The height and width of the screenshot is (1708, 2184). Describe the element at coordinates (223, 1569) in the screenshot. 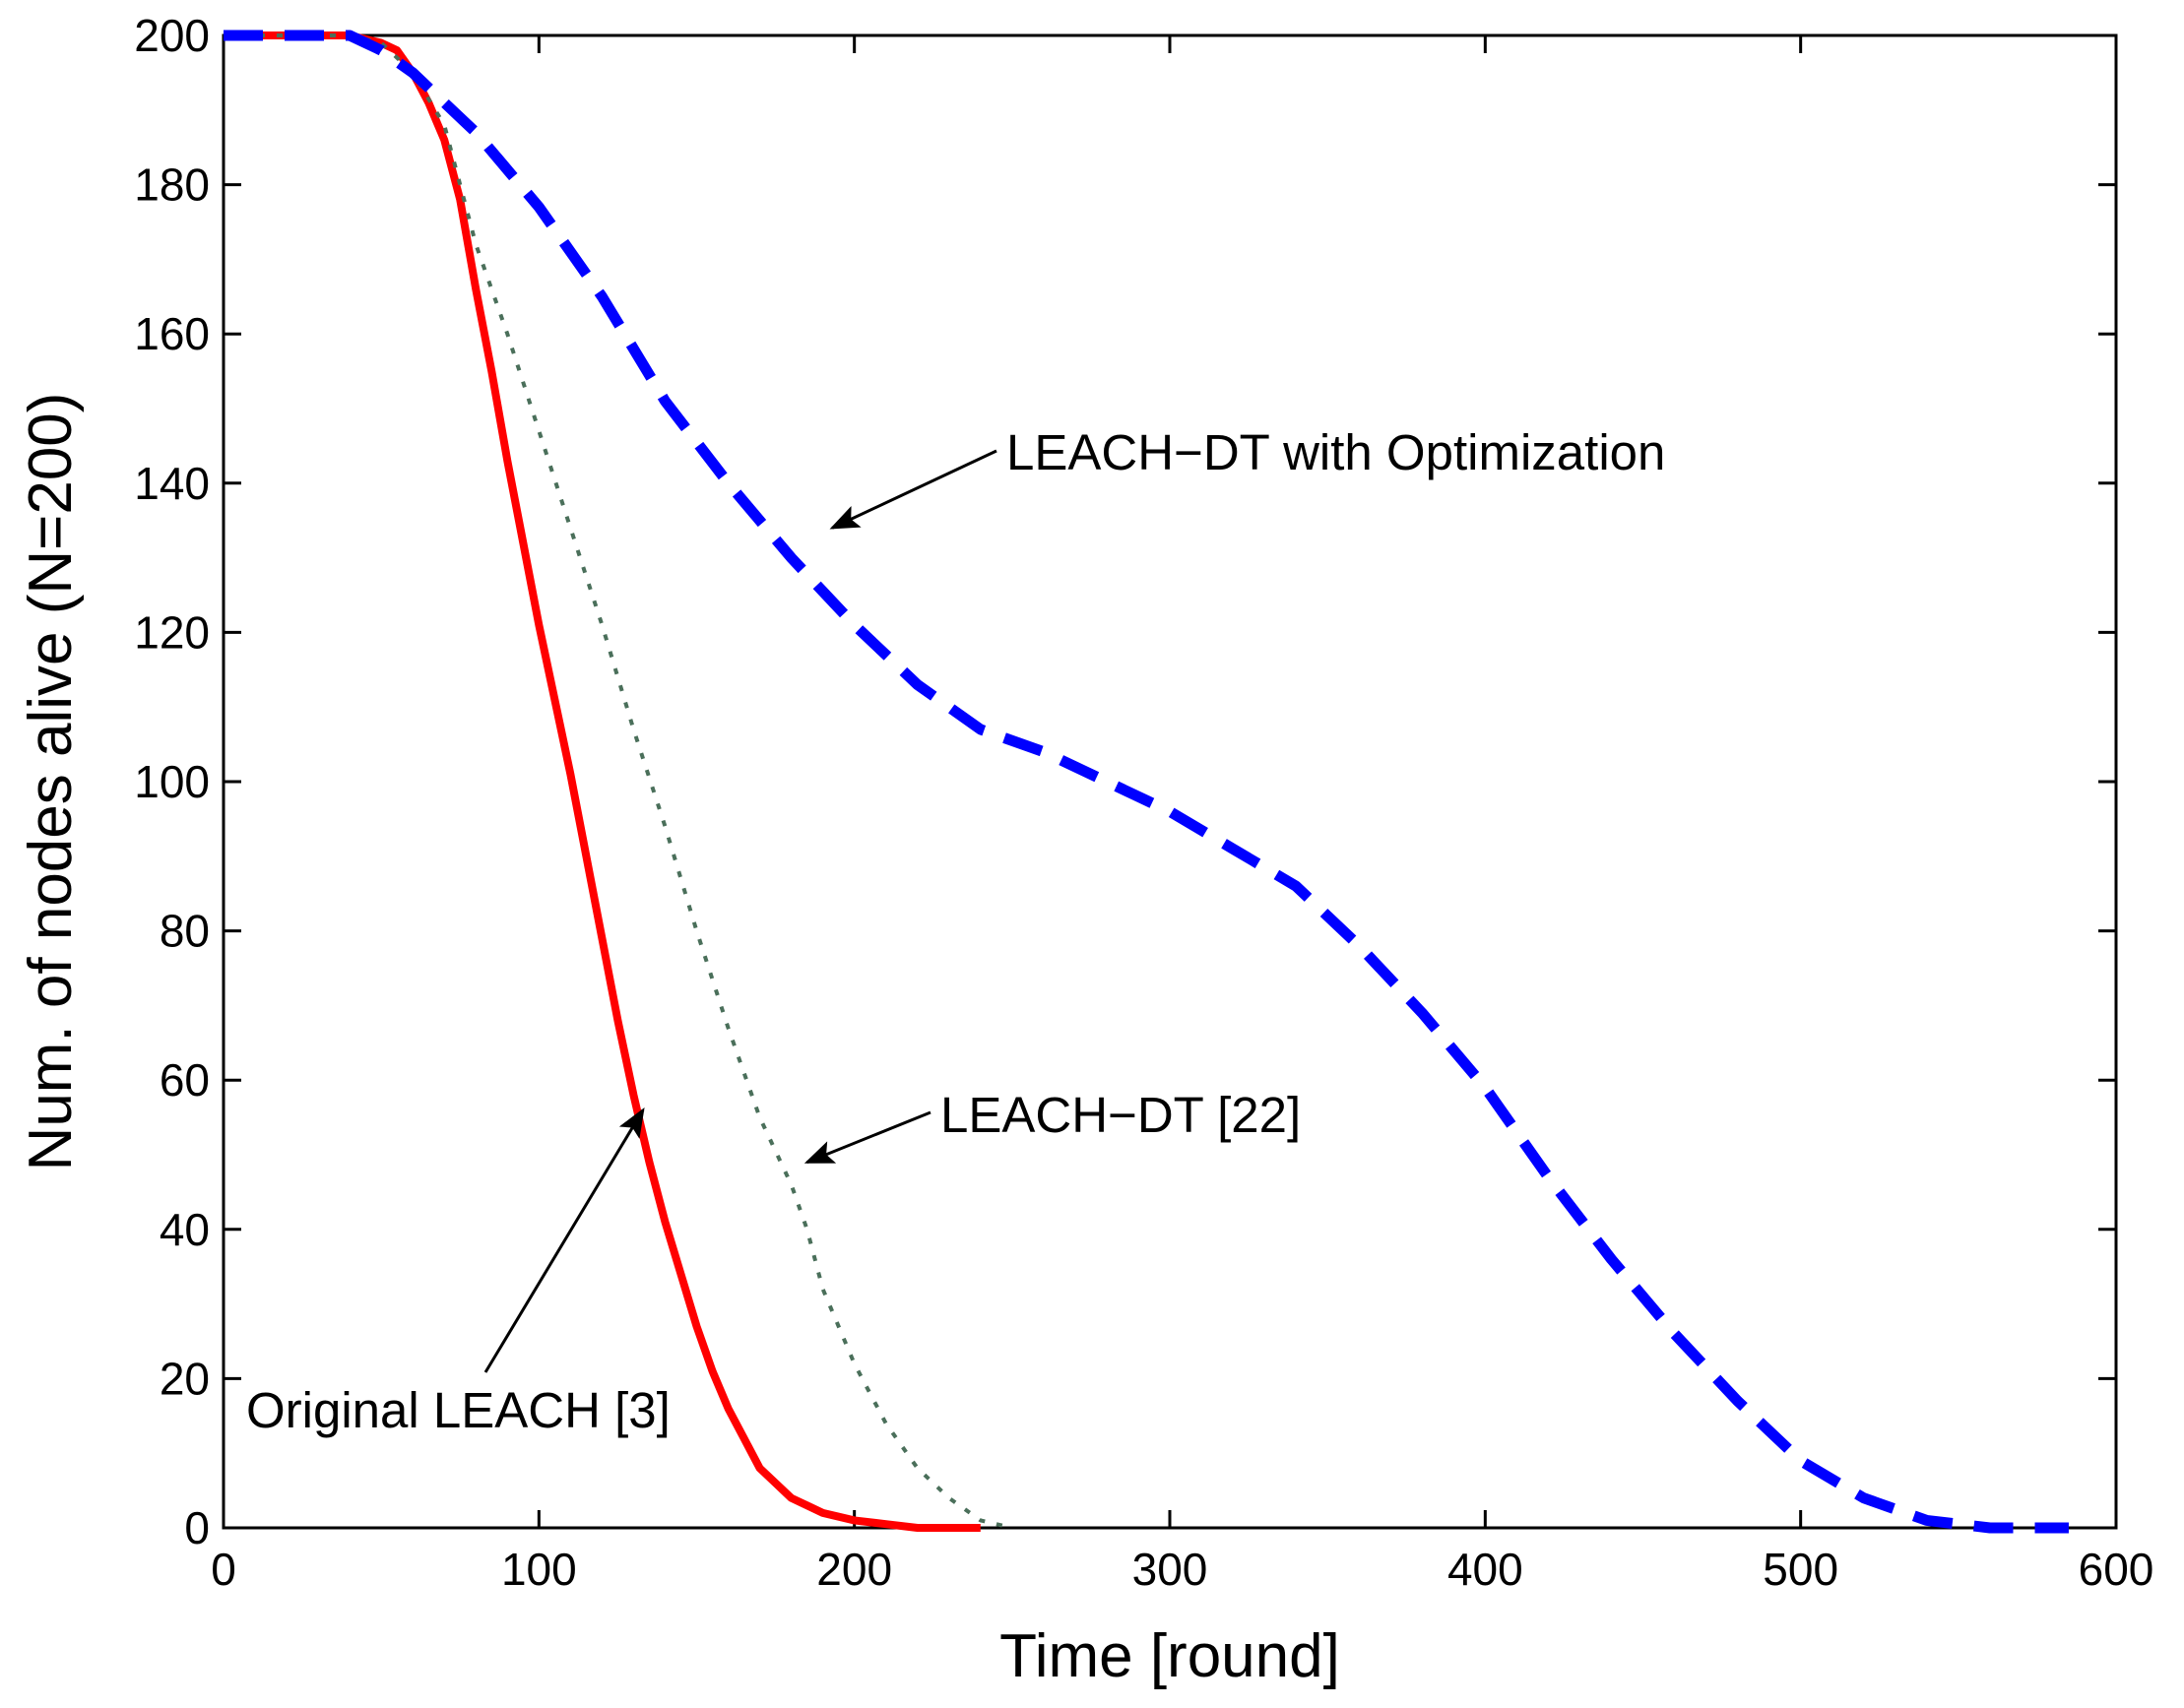

I see `x-tick-label-0: 0` at that location.